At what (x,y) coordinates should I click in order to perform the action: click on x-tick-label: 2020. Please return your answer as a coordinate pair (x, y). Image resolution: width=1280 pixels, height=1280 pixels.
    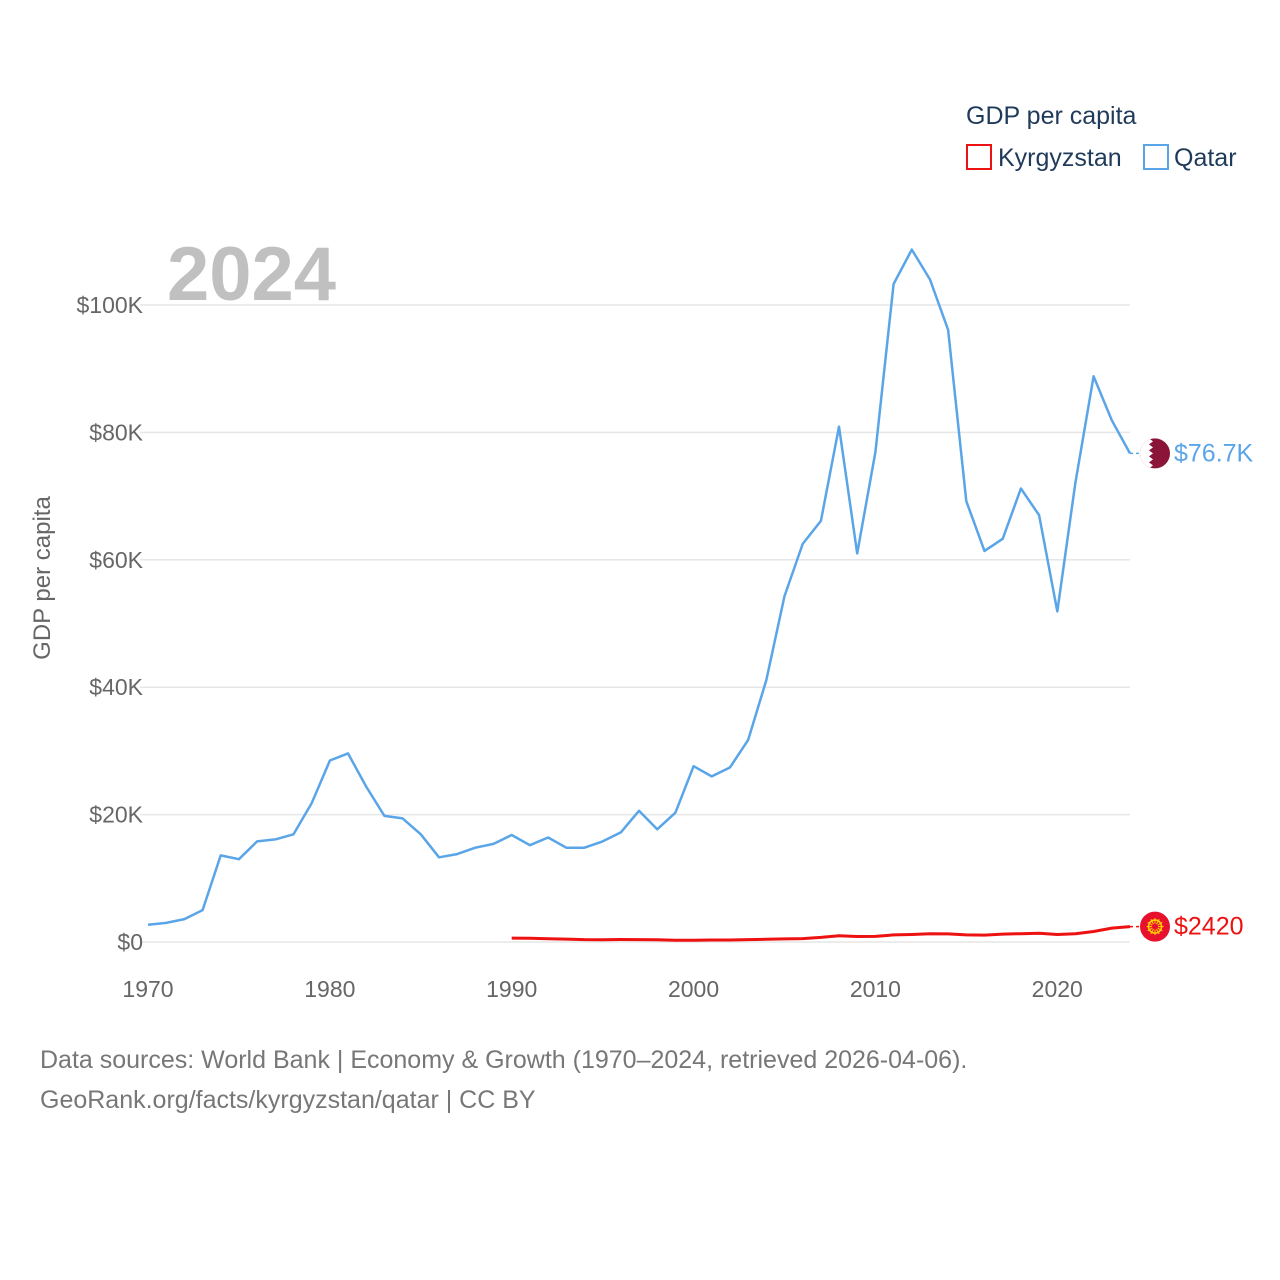
    Looking at the image, I should click on (1057, 989).